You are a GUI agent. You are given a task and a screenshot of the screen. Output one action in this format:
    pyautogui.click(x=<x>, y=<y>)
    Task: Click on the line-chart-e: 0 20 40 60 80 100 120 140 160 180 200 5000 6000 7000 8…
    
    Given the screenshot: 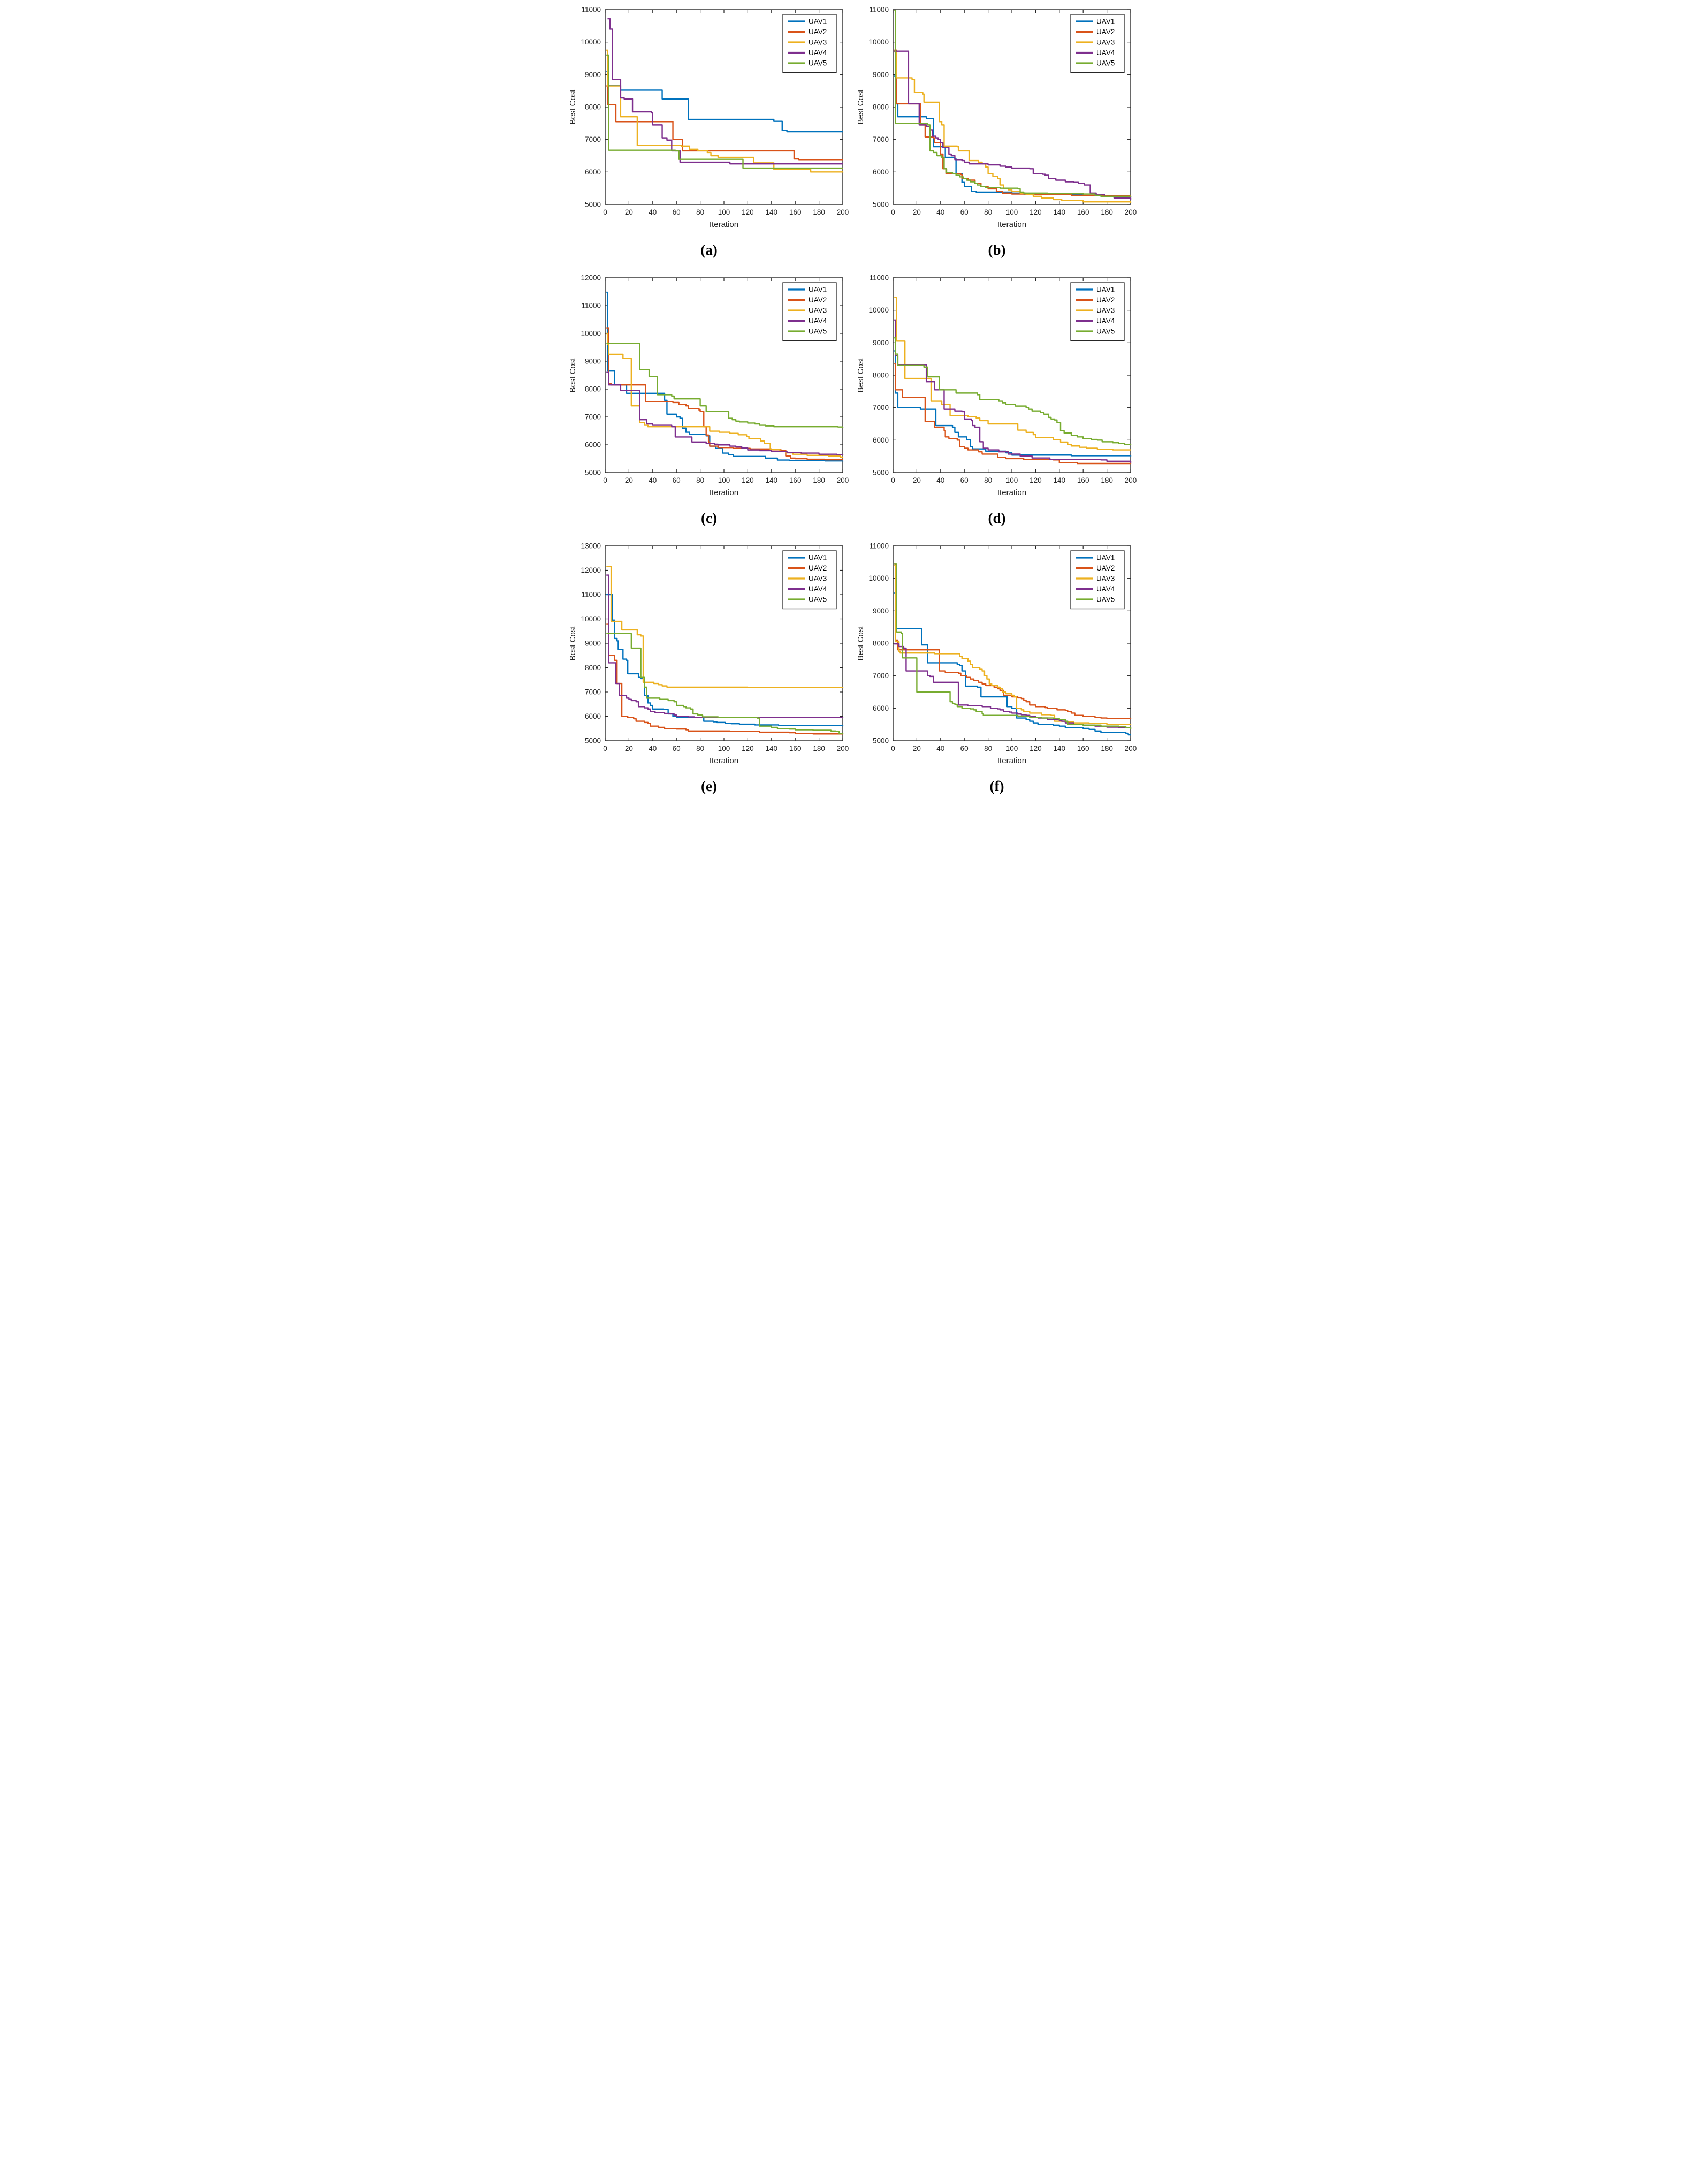 What is the action you would take?
    pyautogui.click(x=709, y=654)
    